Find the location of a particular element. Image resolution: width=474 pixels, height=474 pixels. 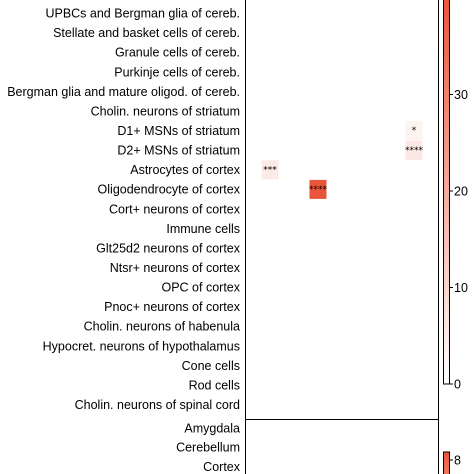

row-label: OPC of cortex is located at coordinates (201, 288).